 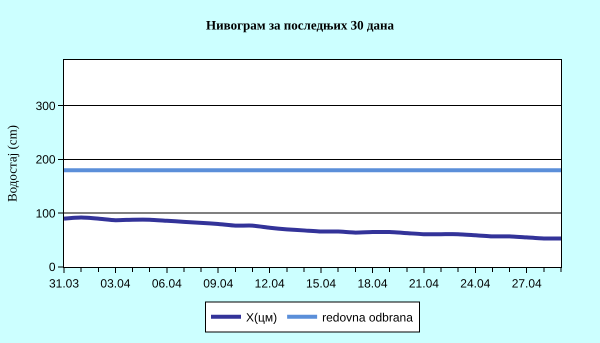 What do you see at coordinates (218, 283) in the screenshot?
I see `x-tick-label: 09.04` at bounding box center [218, 283].